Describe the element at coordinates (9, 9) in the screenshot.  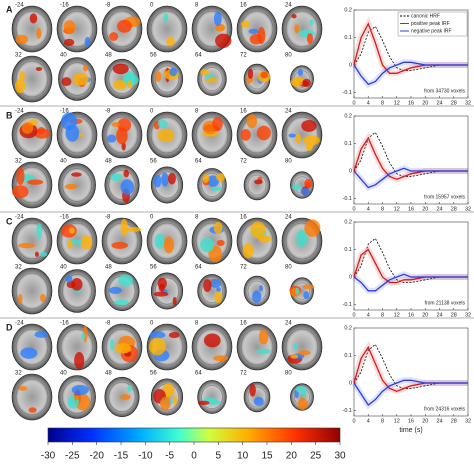
I see `panel-label: A` at that location.